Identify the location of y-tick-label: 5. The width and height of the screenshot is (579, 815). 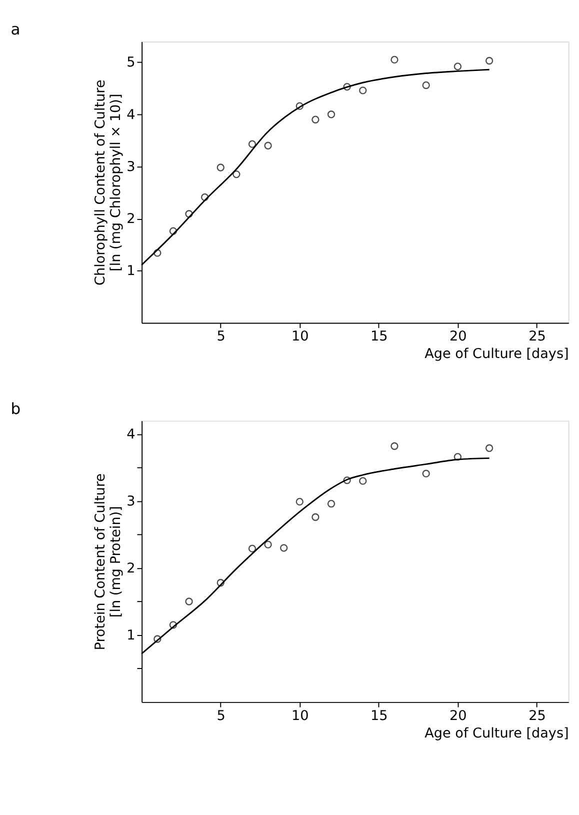
(131, 62).